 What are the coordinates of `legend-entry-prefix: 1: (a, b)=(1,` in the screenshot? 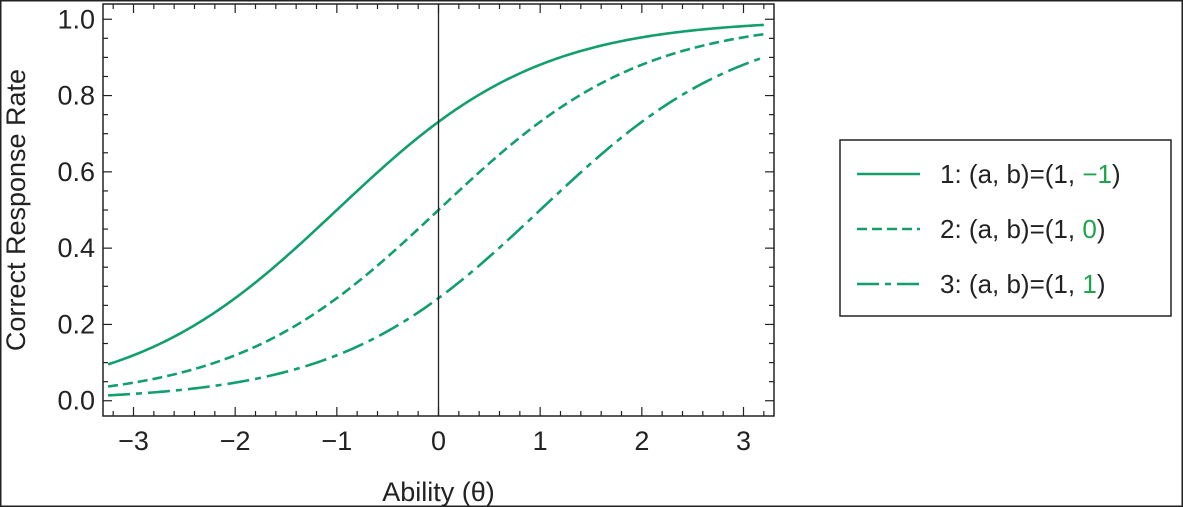 It's located at (1011, 174).